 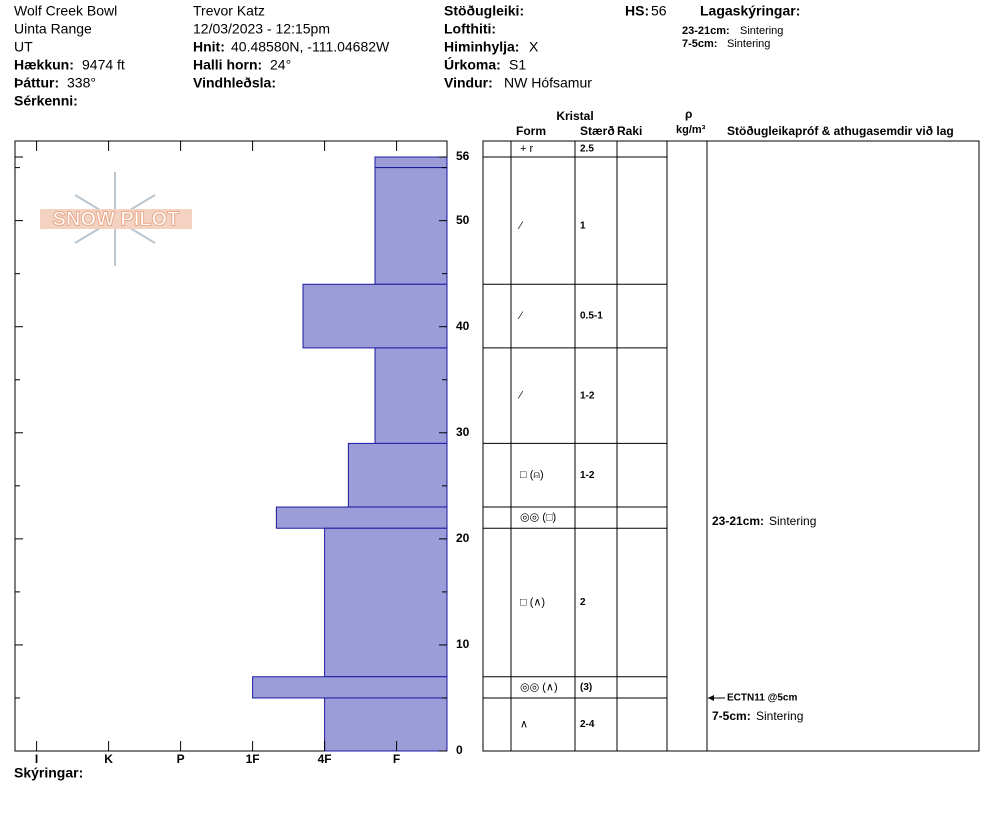 I want to click on range: Uinta Range, so click(x=53, y=29).